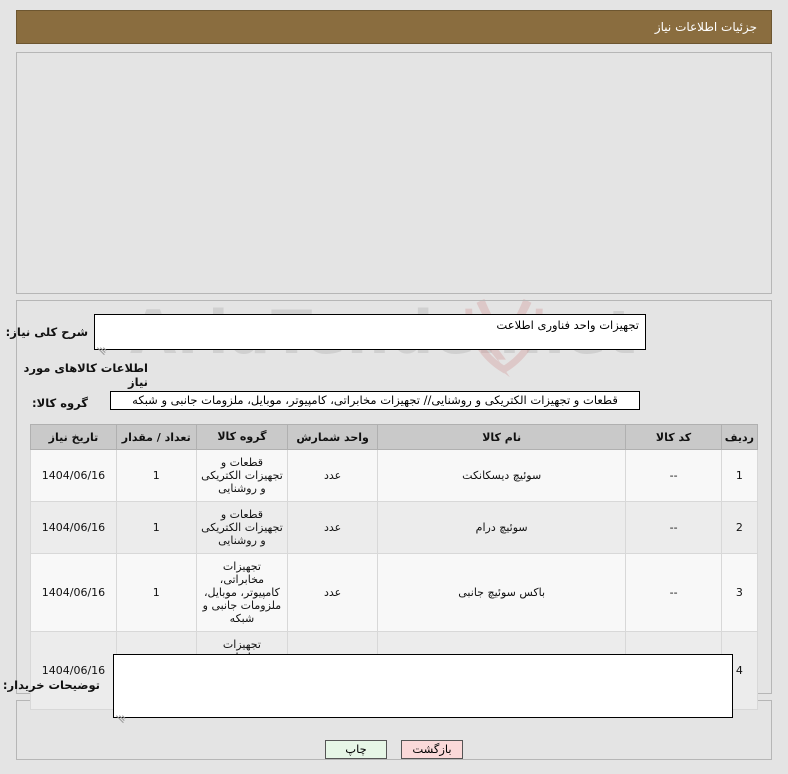 The image size is (788, 774). What do you see at coordinates (501, 437) in the screenshot?
I see `th-name: نام کالا` at bounding box center [501, 437].